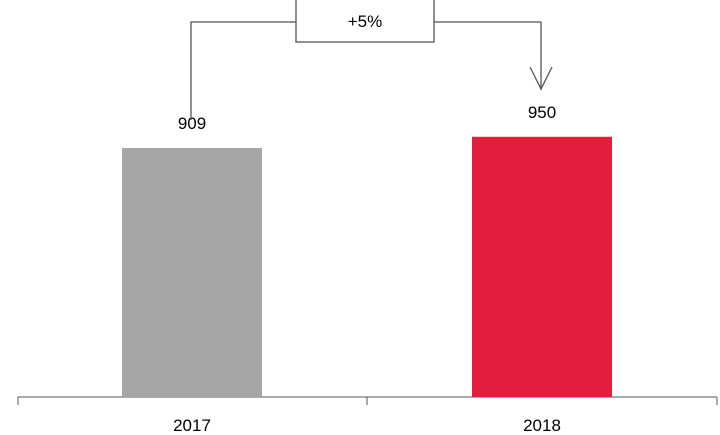 The width and height of the screenshot is (720, 435). Describe the element at coordinates (542, 267) in the screenshot. I see `bar-2018` at that location.